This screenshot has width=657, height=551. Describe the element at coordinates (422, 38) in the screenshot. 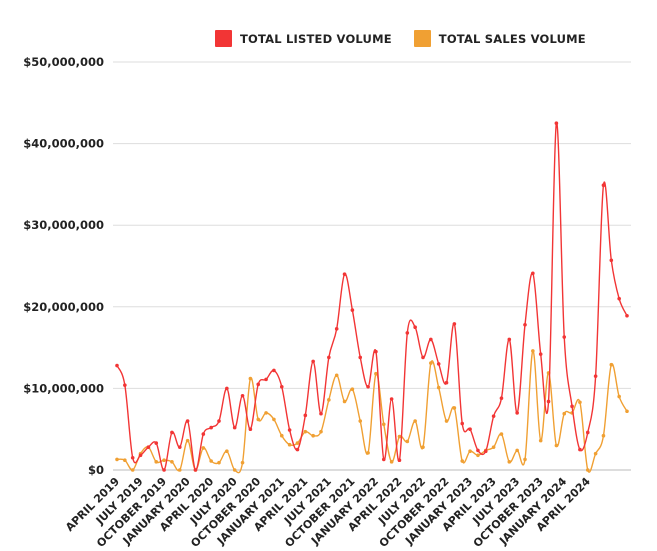

I see `legend-swatch-sales` at that location.